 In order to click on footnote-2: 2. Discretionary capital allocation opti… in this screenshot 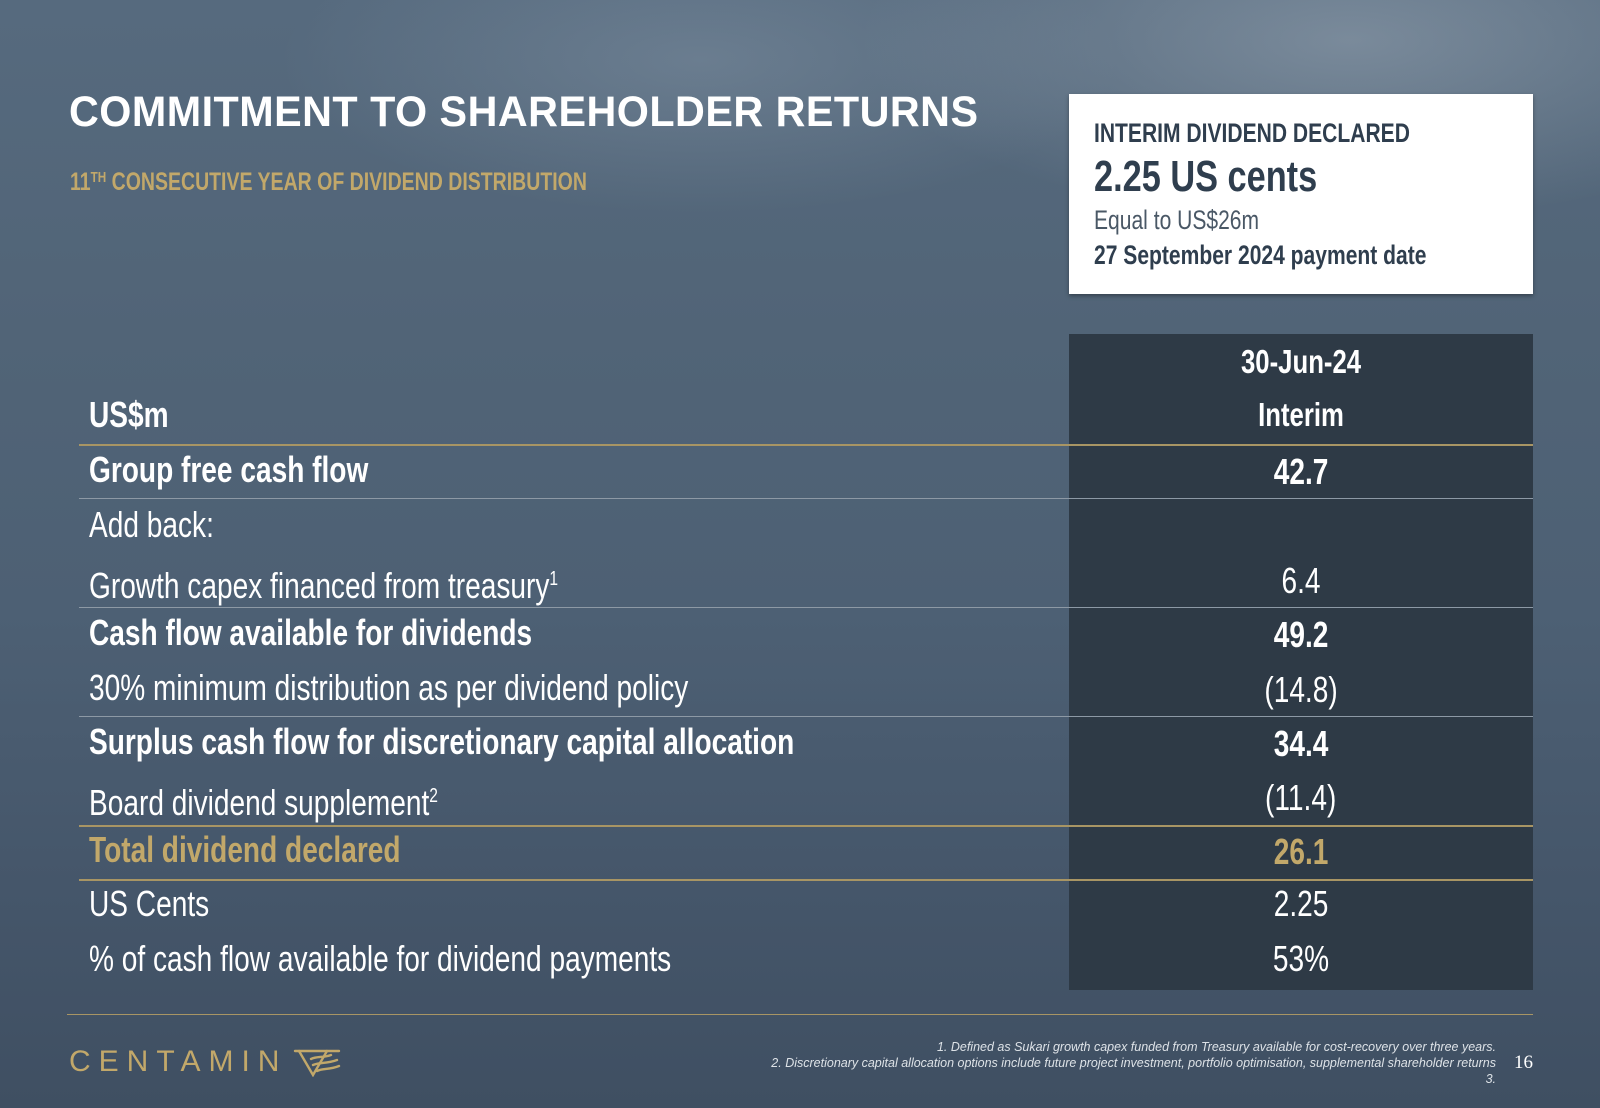, I will do `click(1133, 1063)`.